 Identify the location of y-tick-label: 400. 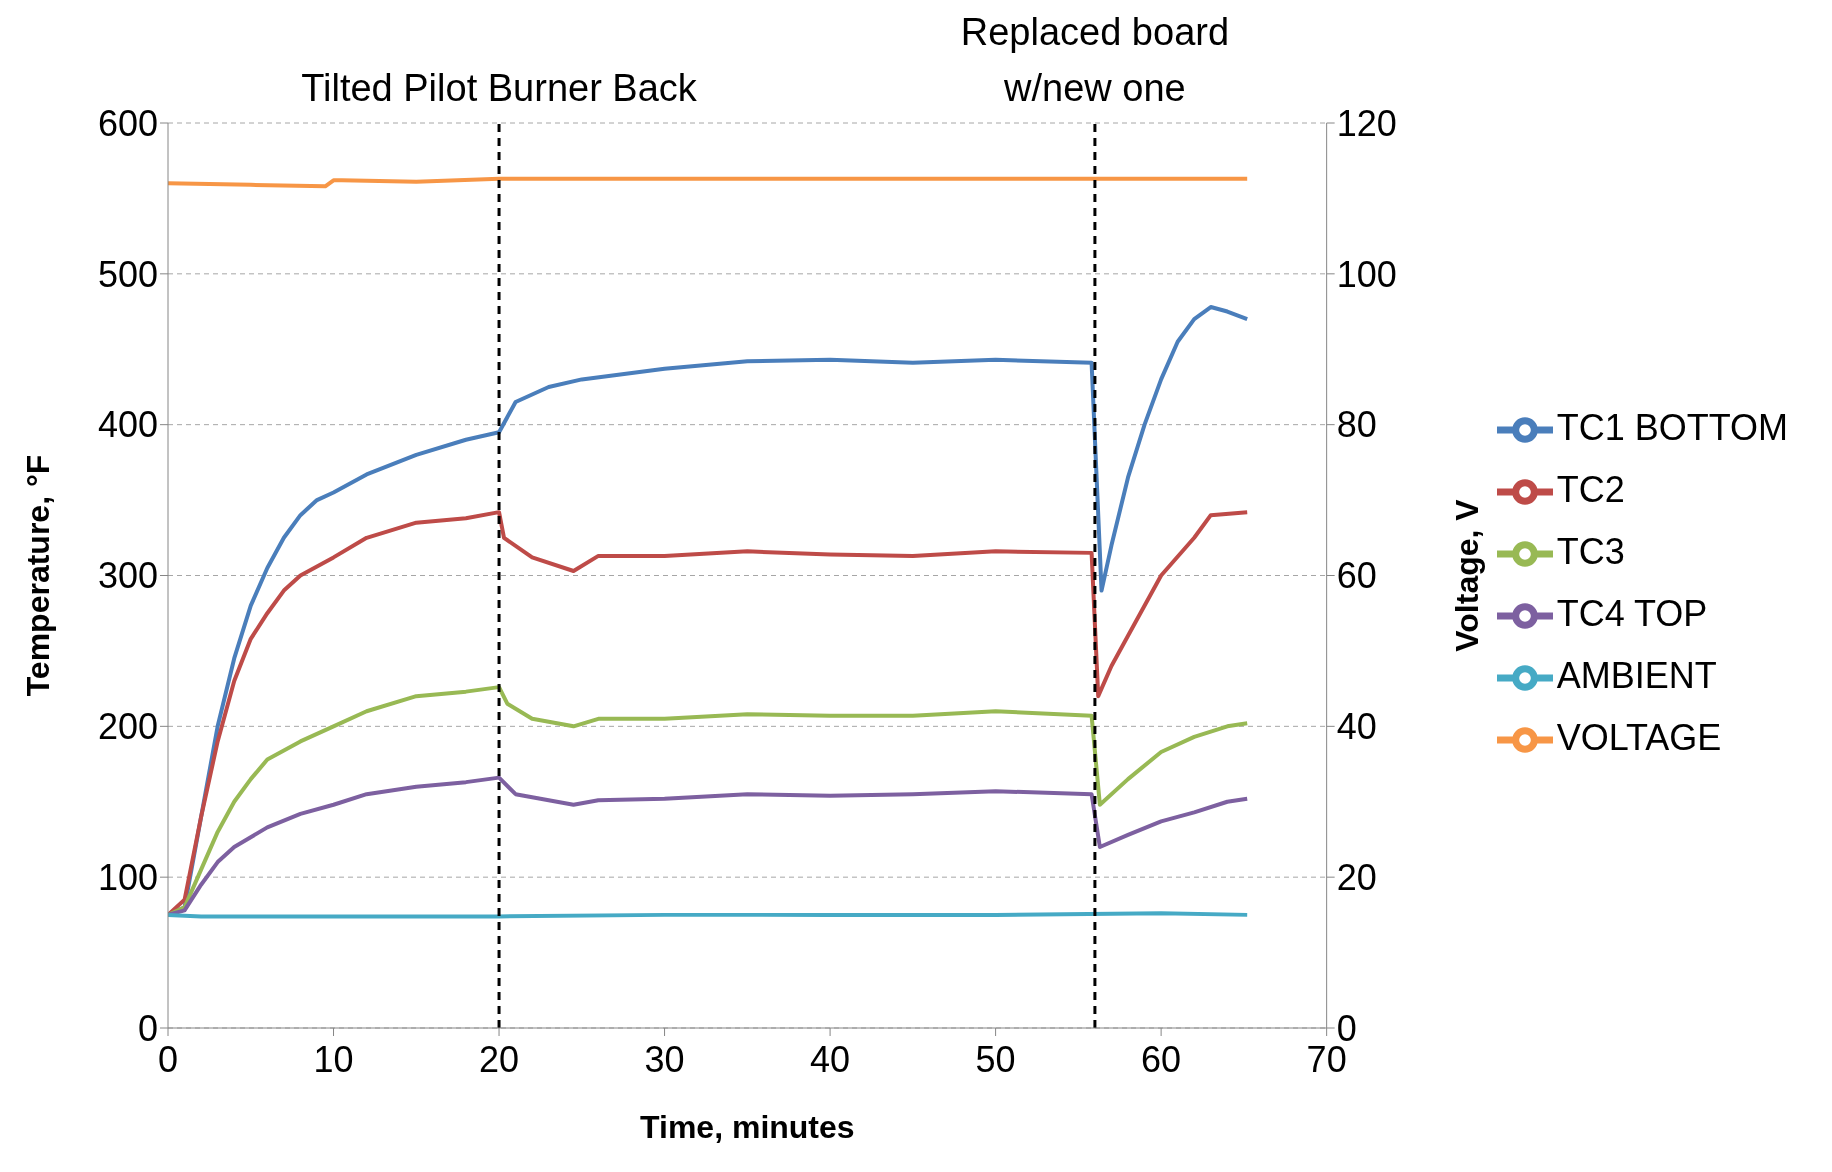
(127, 425).